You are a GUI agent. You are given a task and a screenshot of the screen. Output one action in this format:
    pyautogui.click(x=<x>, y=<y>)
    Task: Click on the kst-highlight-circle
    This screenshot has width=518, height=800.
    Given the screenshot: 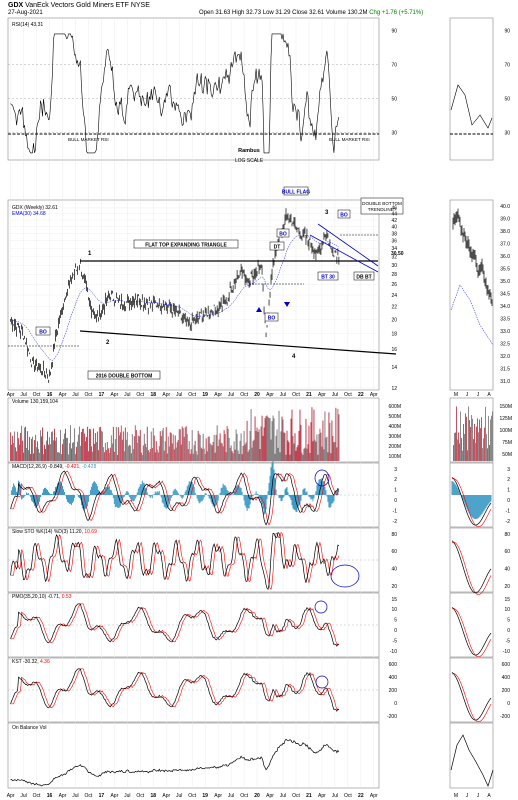 What is the action you would take?
    pyautogui.click(x=322, y=682)
    